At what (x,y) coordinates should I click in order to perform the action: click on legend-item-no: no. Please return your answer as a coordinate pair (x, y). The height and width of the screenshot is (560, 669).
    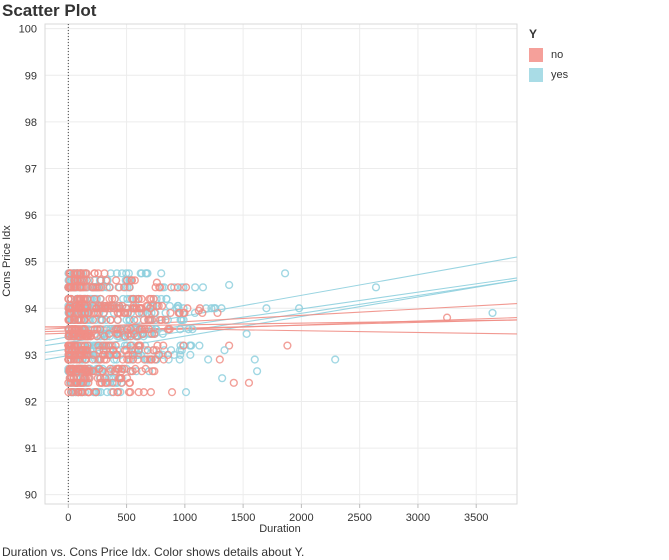
    Looking at the image, I should click on (548, 55).